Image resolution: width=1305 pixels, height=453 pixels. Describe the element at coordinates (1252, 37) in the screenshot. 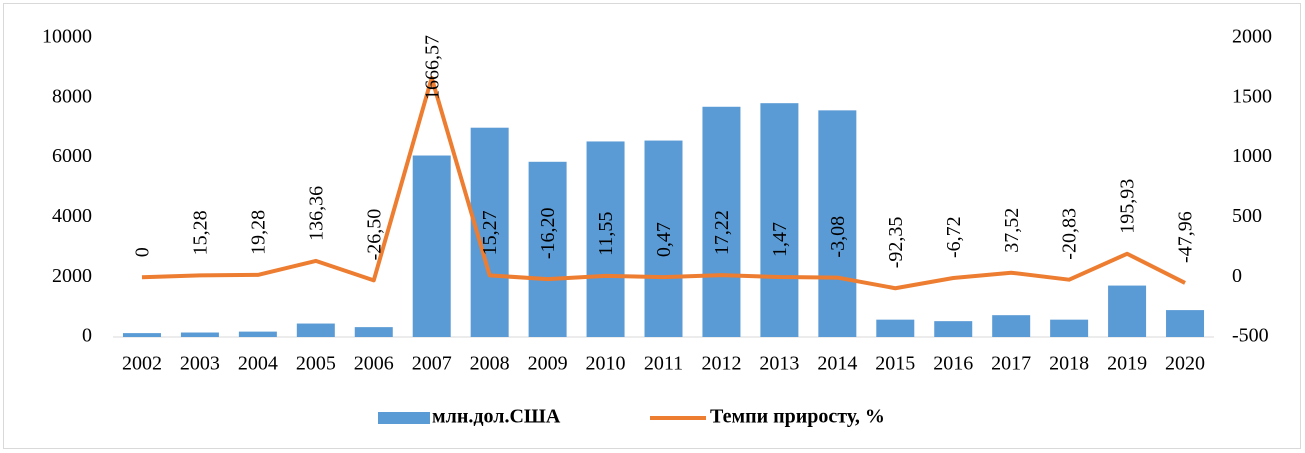

I see `y2-tick-label: 2000` at that location.